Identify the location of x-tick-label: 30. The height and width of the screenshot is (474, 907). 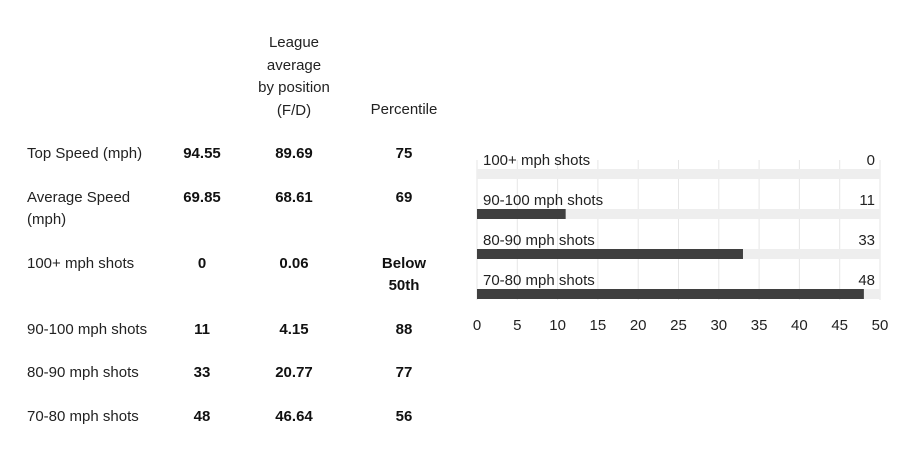
(718, 325).